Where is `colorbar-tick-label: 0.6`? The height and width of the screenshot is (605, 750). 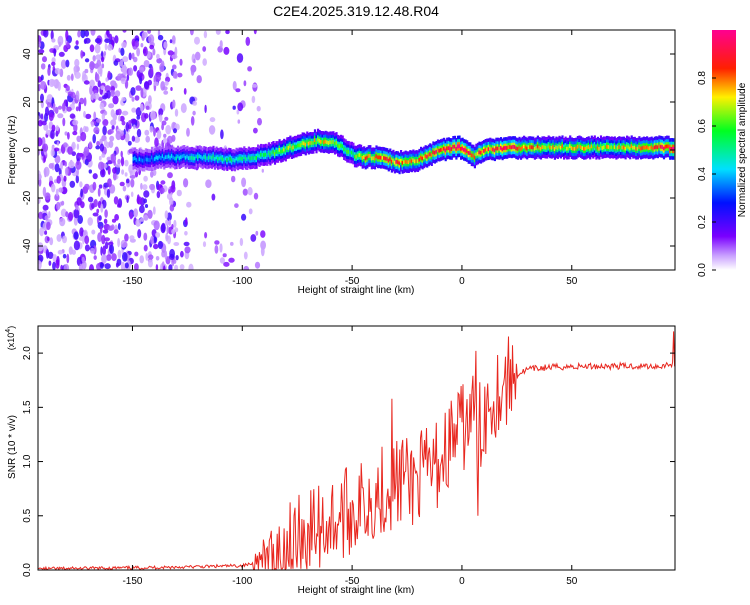
colorbar-tick-label: 0.6 is located at coordinates (702, 126).